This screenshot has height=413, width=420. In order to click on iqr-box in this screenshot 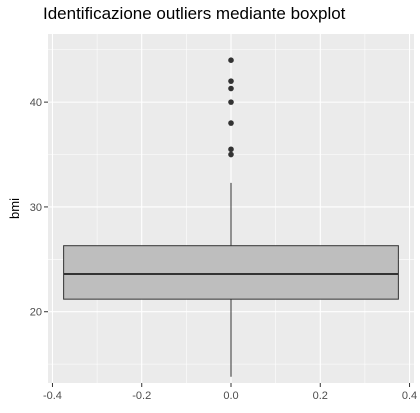, I will do `click(231, 272)`.